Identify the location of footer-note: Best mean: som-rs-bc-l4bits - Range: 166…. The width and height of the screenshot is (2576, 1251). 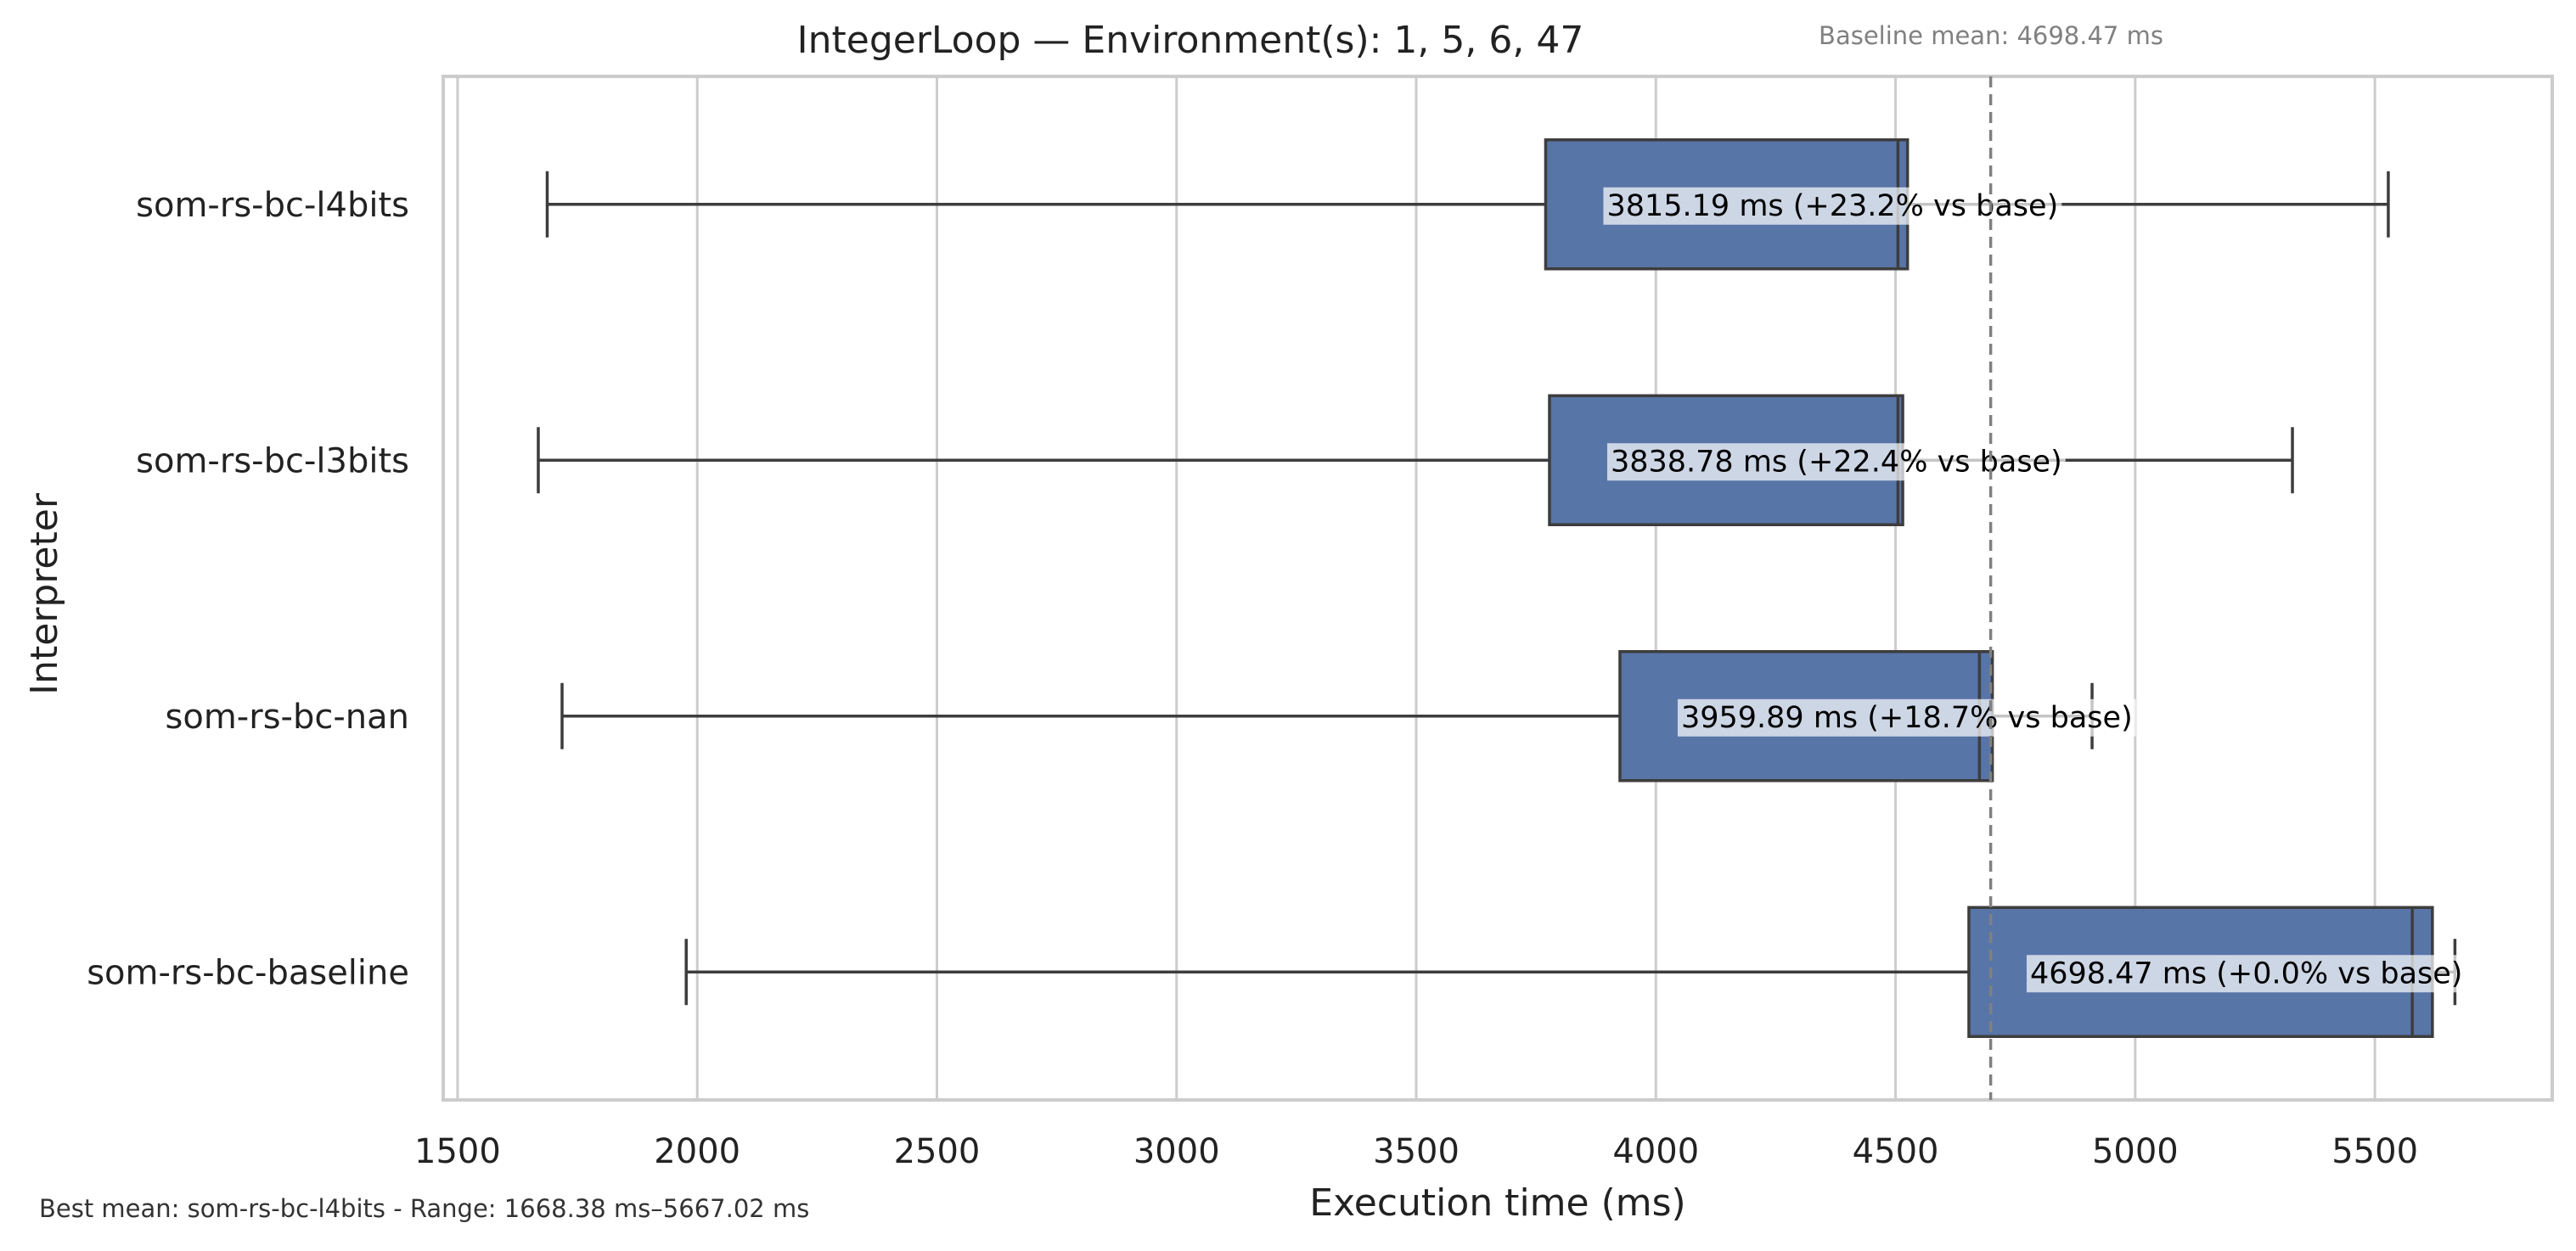
(424, 1208).